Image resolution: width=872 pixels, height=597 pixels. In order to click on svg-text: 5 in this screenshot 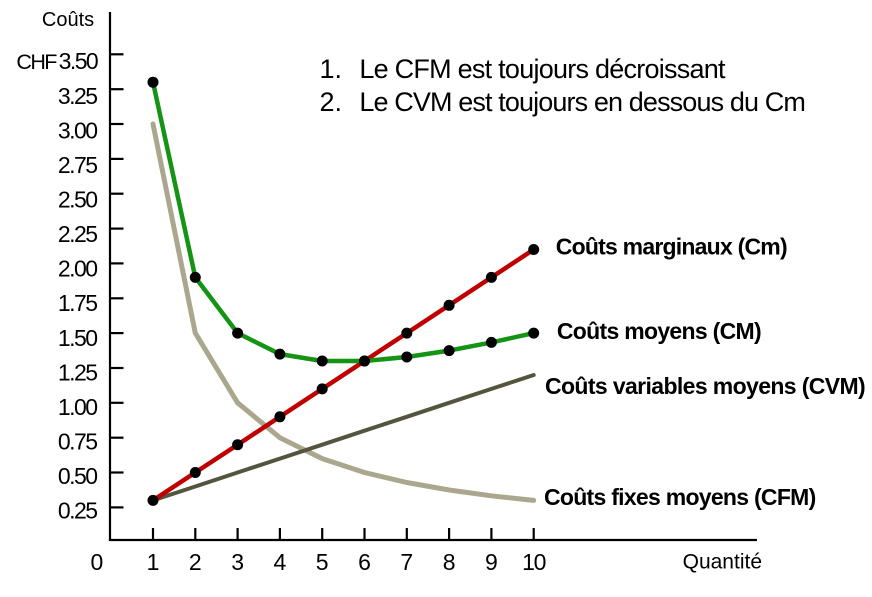, I will do `click(322, 562)`.